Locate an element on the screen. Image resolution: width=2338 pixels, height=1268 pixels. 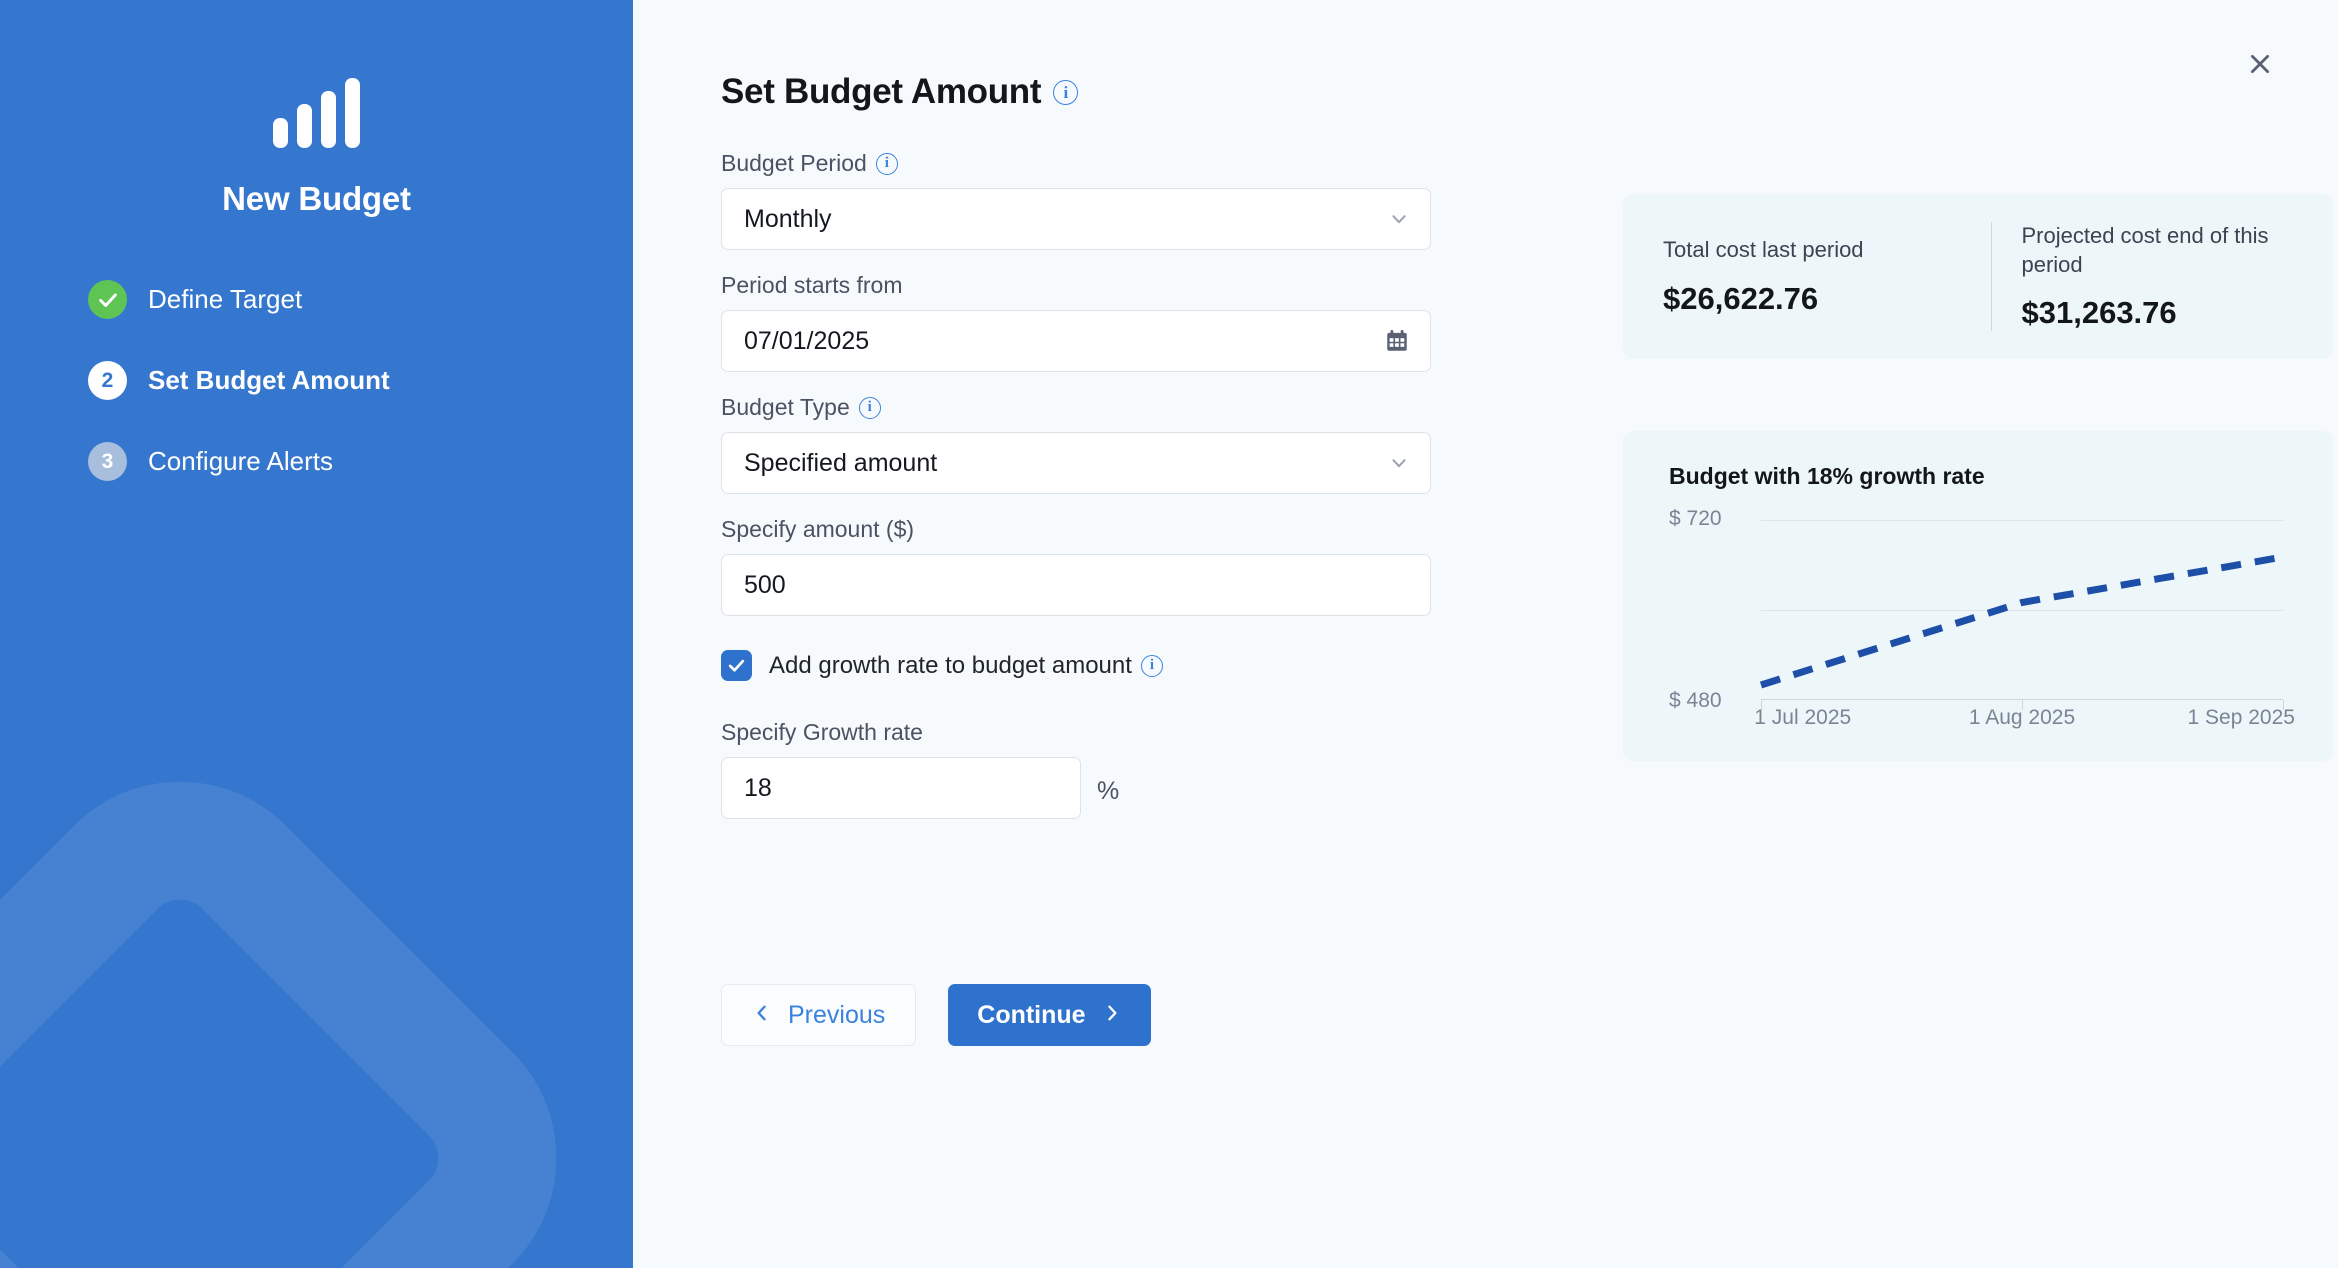
add-growth-rate-label-text: Add growth rate to budget amount is located at coordinates (950, 665).